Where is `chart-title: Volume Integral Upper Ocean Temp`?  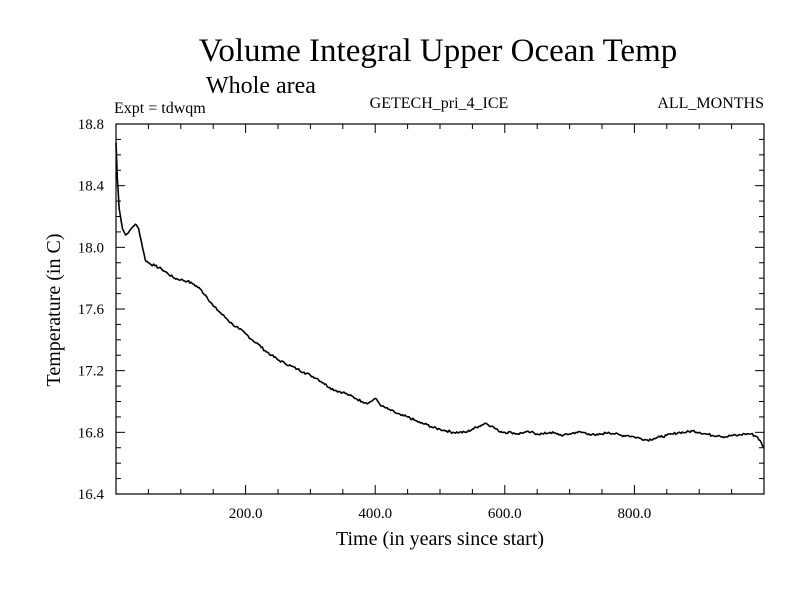 chart-title: Volume Integral Upper Ocean Temp is located at coordinates (438, 51).